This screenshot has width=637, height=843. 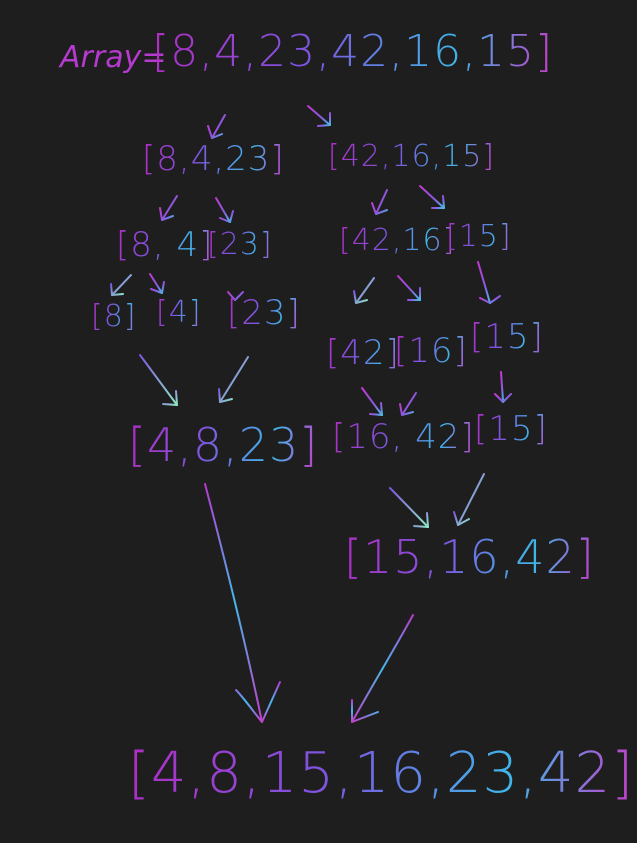 What do you see at coordinates (157, 283) in the screenshot?
I see `arrow-8-4-right` at bounding box center [157, 283].